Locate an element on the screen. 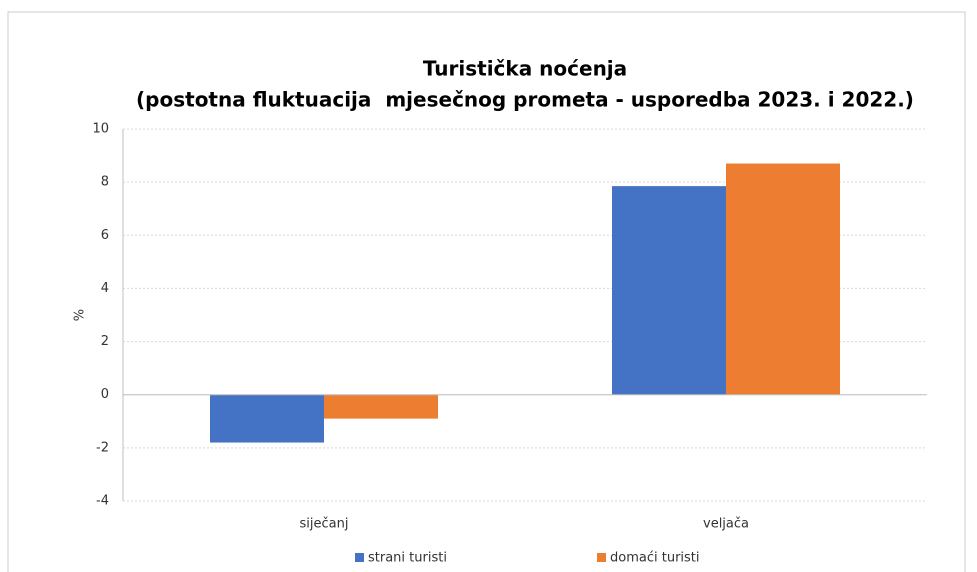  x-tick-label: veljača is located at coordinates (726, 524).